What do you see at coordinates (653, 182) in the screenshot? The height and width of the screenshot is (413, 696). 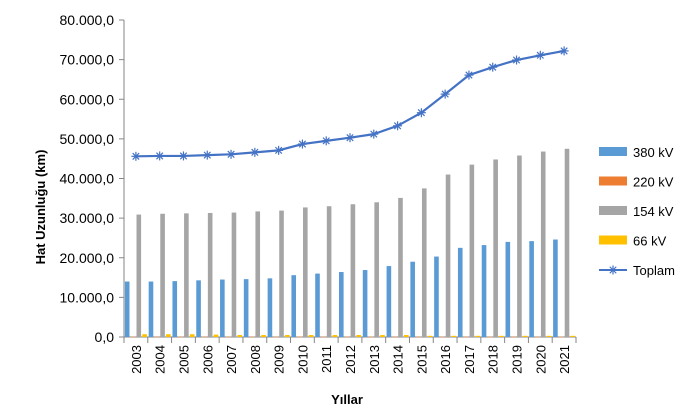 I see `legend-label: 220 kV` at bounding box center [653, 182].